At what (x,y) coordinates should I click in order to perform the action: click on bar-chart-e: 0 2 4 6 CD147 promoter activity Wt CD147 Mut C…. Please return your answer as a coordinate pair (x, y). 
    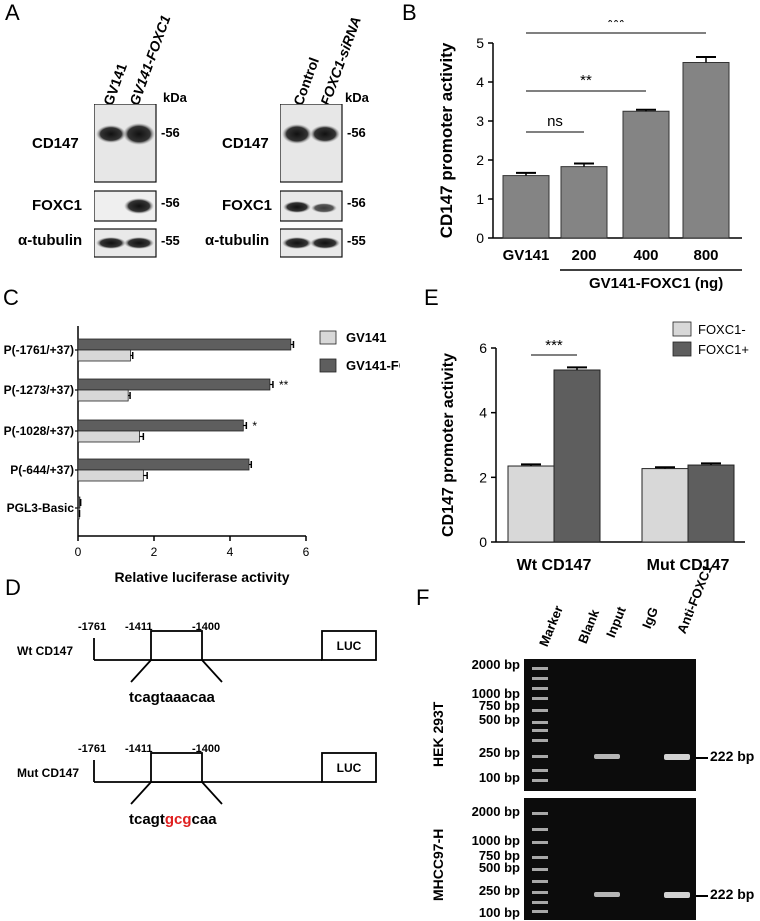
    Looking at the image, I should click on (594, 447).